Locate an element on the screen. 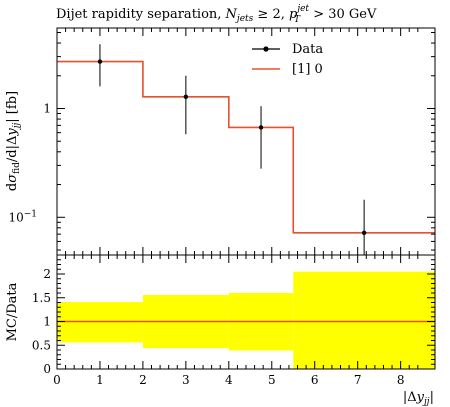 The height and width of the screenshot is (407, 450). ratio-y-tick-label: 0 is located at coordinates (47, 369).